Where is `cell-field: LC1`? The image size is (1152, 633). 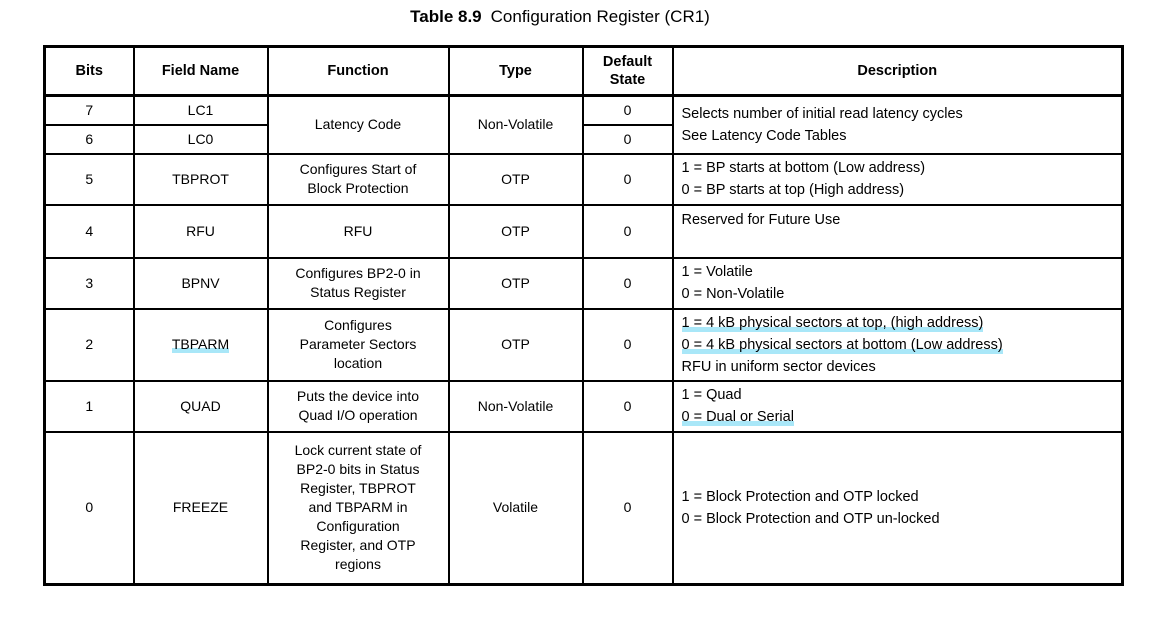 cell-field: LC1 is located at coordinates (200, 110).